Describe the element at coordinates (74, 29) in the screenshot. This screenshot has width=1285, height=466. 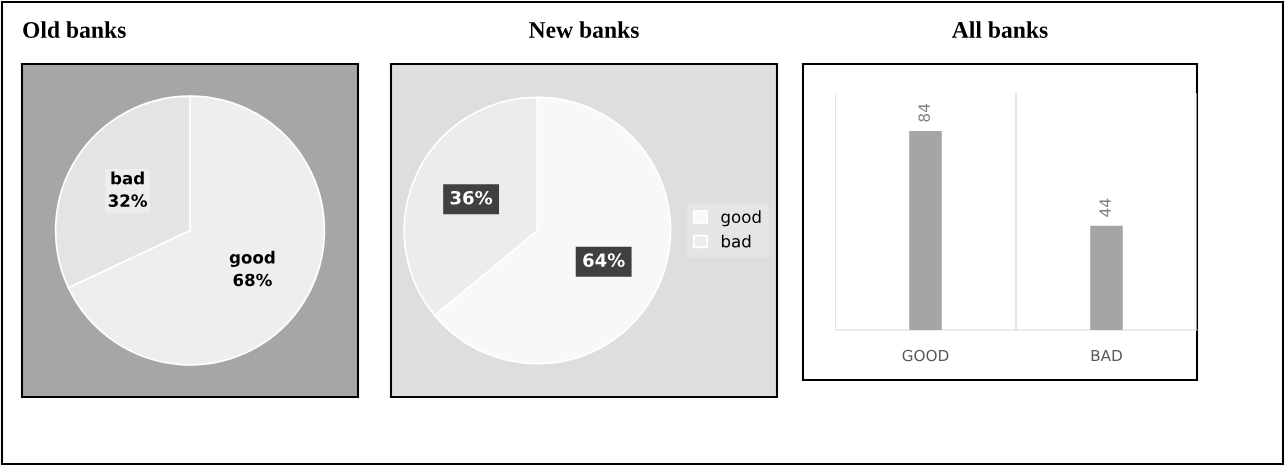
I see `chart-title: Old banks` at that location.